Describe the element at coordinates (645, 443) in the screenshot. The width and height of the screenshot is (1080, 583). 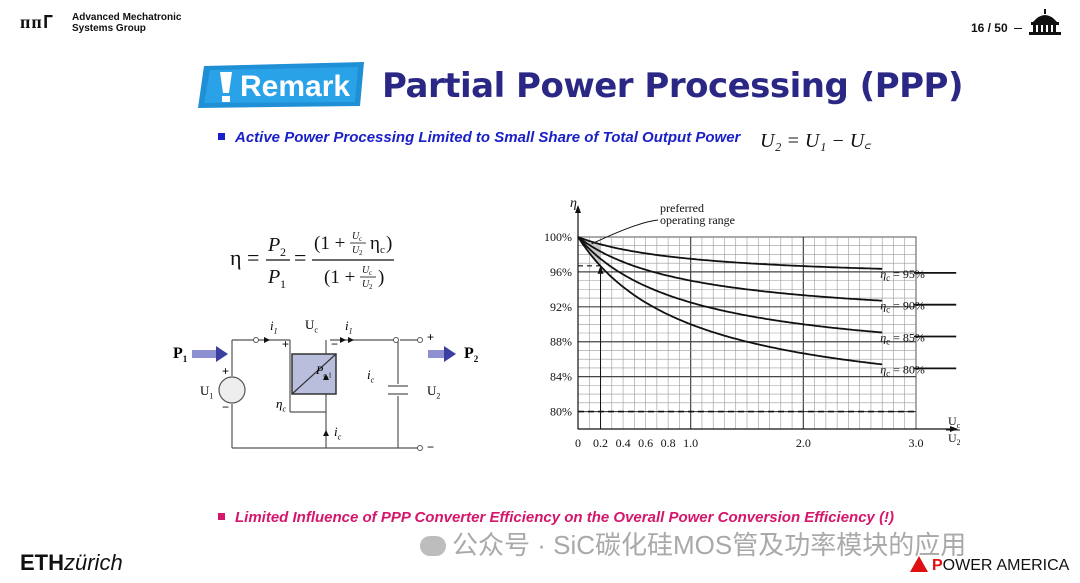
I see `x-tick-label: 0.6` at that location.